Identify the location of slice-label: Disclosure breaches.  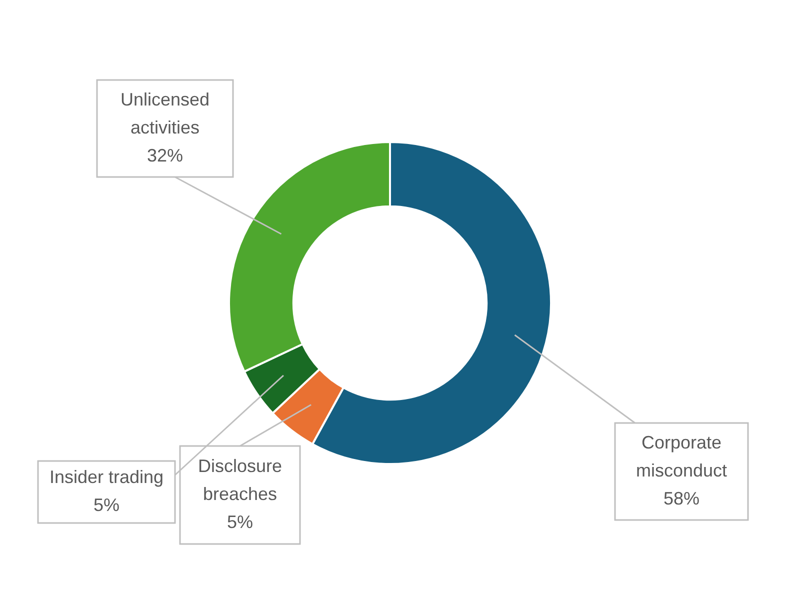
(240, 480).